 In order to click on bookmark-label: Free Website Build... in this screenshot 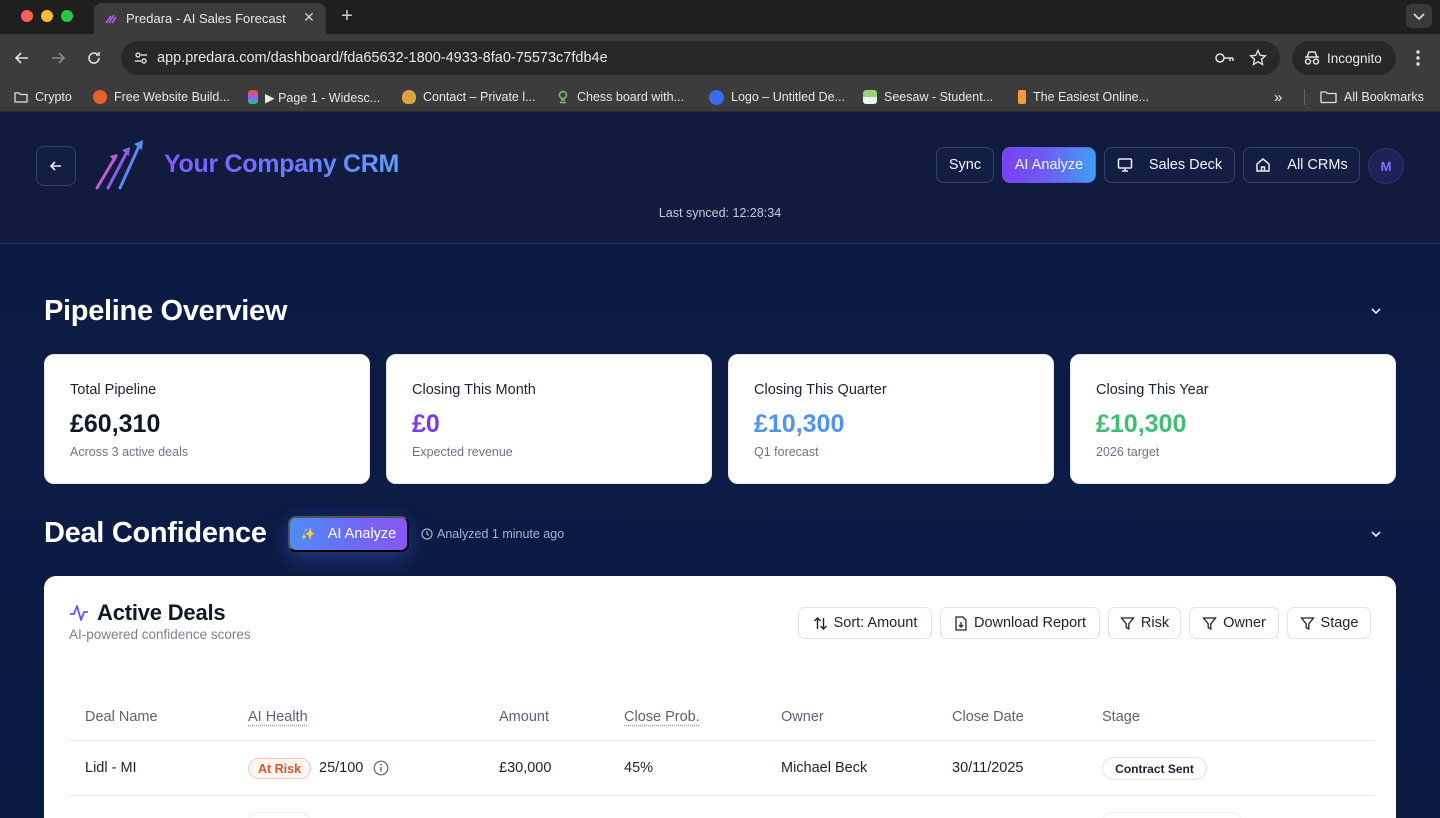, I will do `click(172, 97)`.